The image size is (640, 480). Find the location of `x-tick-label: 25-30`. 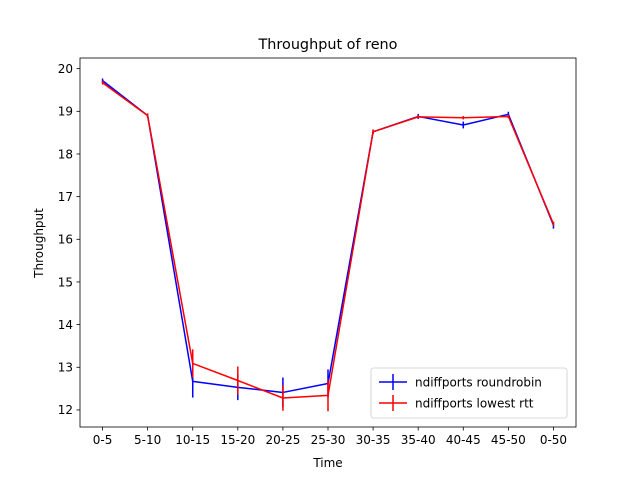

x-tick-label: 25-30 is located at coordinates (328, 440).